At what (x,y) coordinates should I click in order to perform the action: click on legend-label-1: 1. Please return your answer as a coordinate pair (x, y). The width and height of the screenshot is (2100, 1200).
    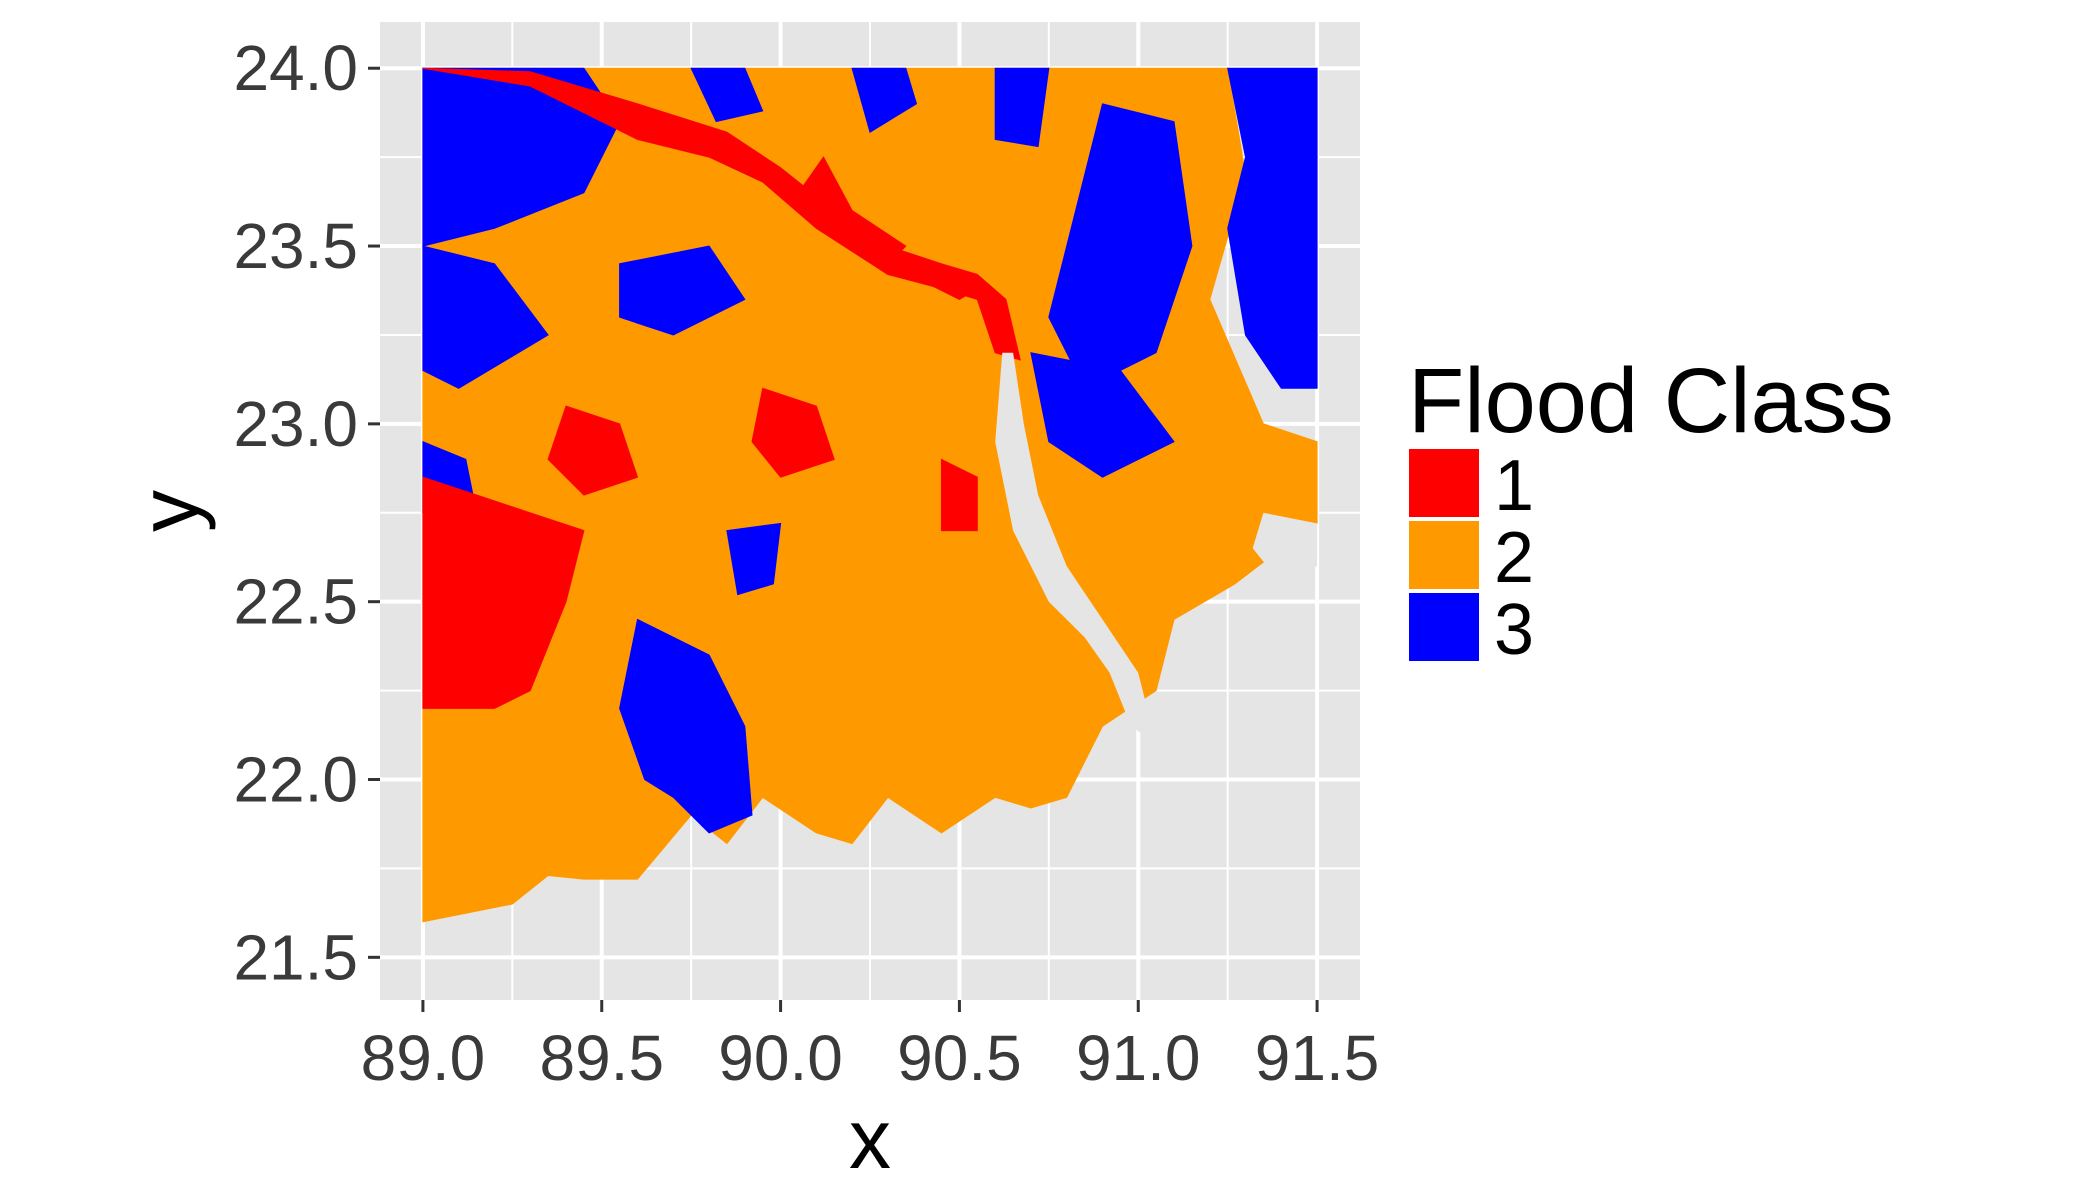
    Looking at the image, I should click on (1514, 486).